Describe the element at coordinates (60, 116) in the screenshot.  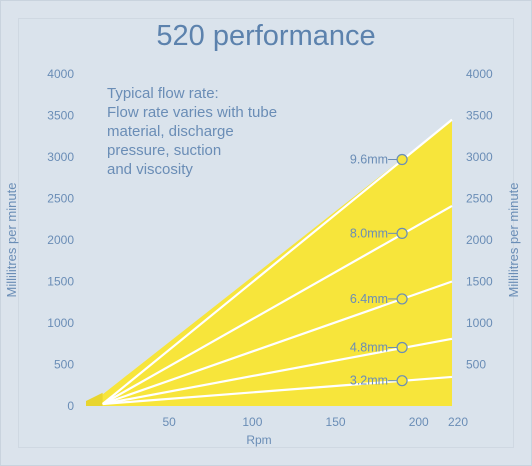
I see `y-tick-label-left: 3500` at that location.